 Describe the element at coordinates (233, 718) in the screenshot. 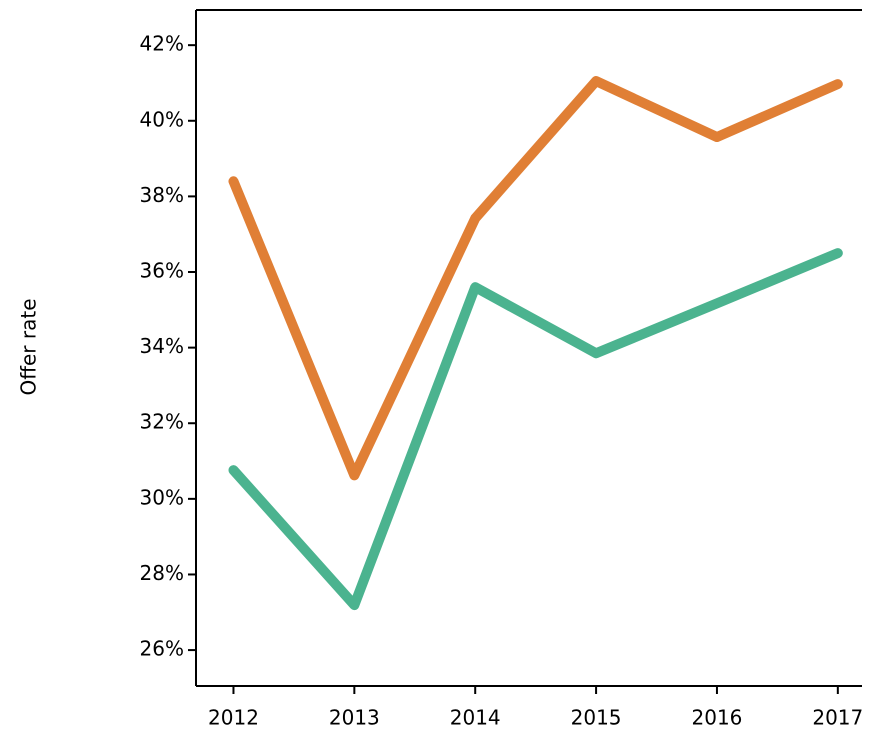

I see `x-tick-label: 2012` at that location.